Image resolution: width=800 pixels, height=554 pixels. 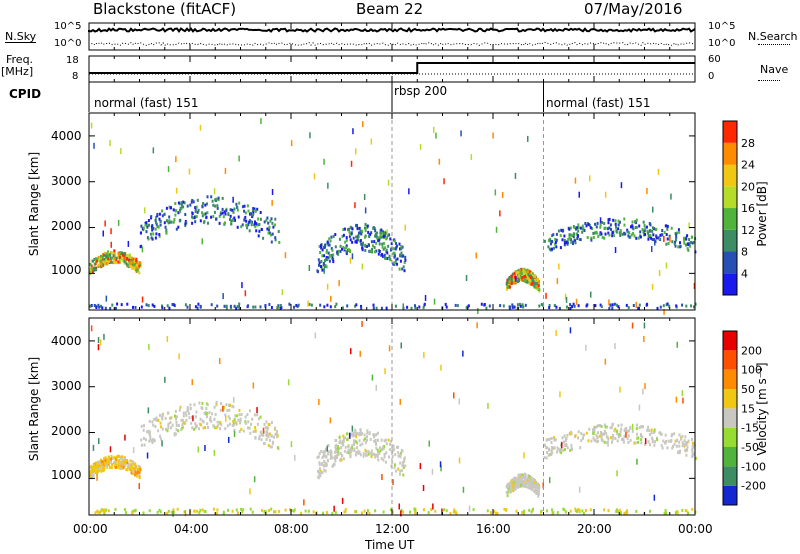 What do you see at coordinates (748, 143) in the screenshot?
I see `colorbar-tick-label: 28` at bounding box center [748, 143].